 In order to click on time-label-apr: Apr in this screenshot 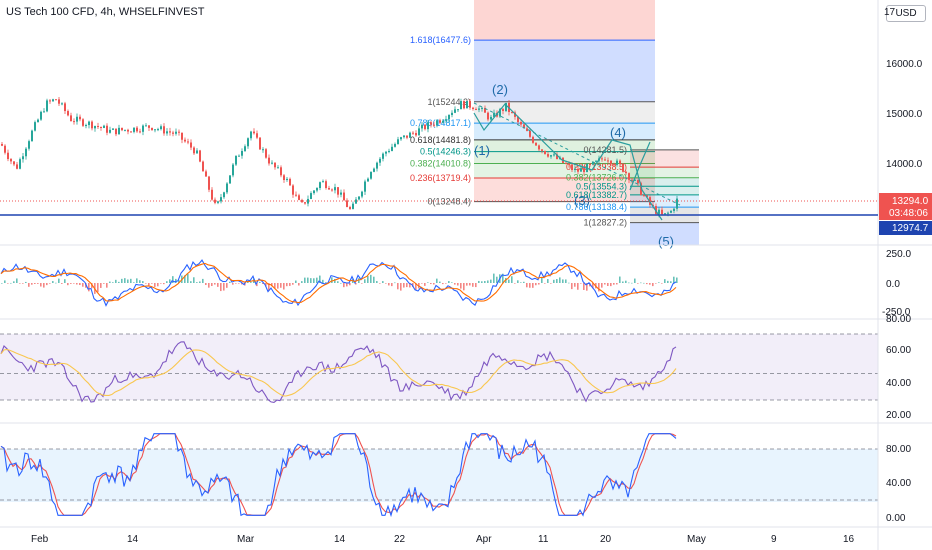, I will do `click(484, 539)`.